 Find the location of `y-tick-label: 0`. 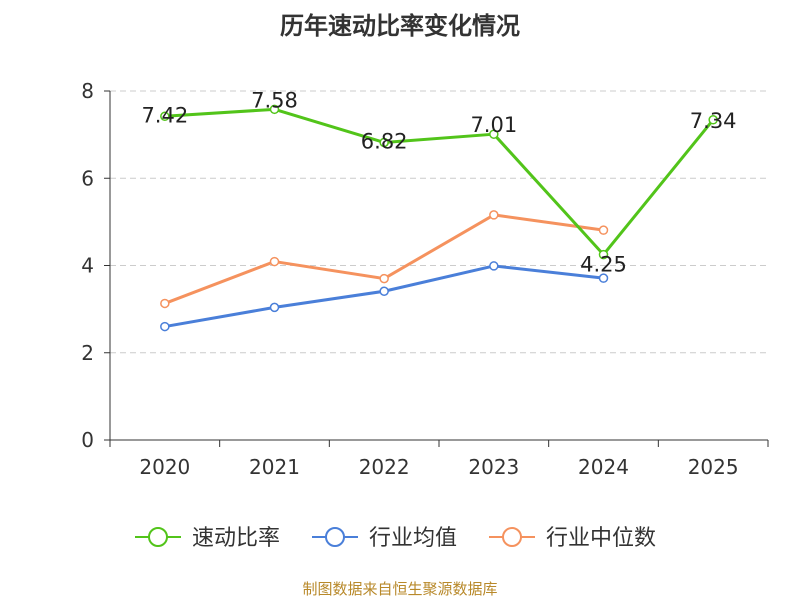

y-tick-label: 0 is located at coordinates (87, 440).